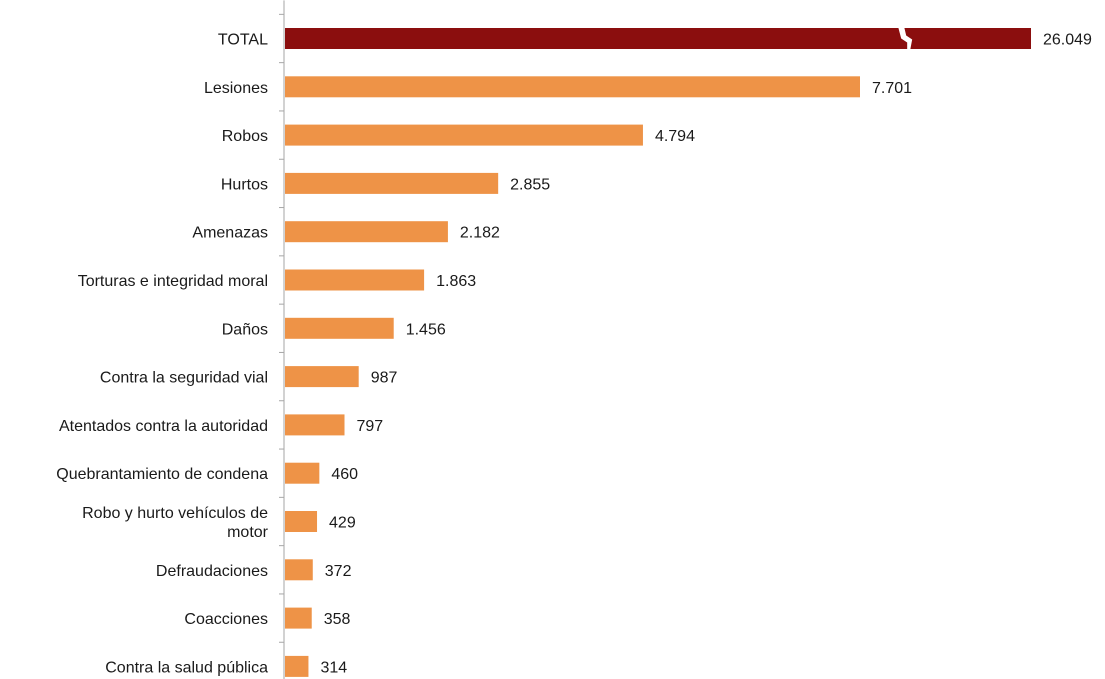 This screenshot has height=679, width=1105. I want to click on bar-atentados-contra-la-autoridad, so click(315, 425).